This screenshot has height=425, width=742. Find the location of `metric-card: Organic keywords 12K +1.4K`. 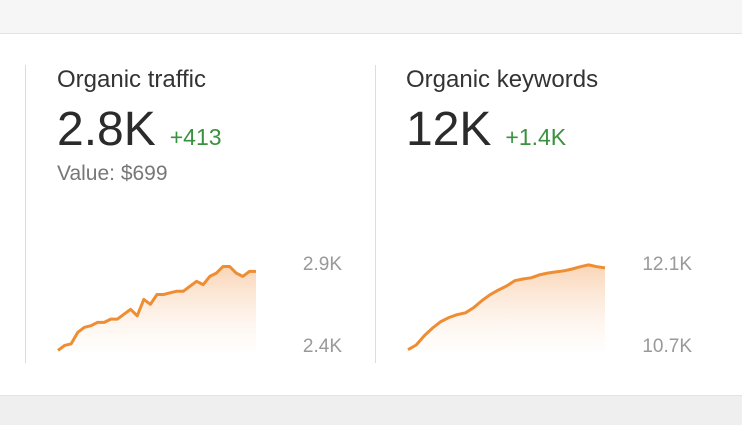

metric-card: Organic keywords 12K +1.4K is located at coordinates (502, 110).